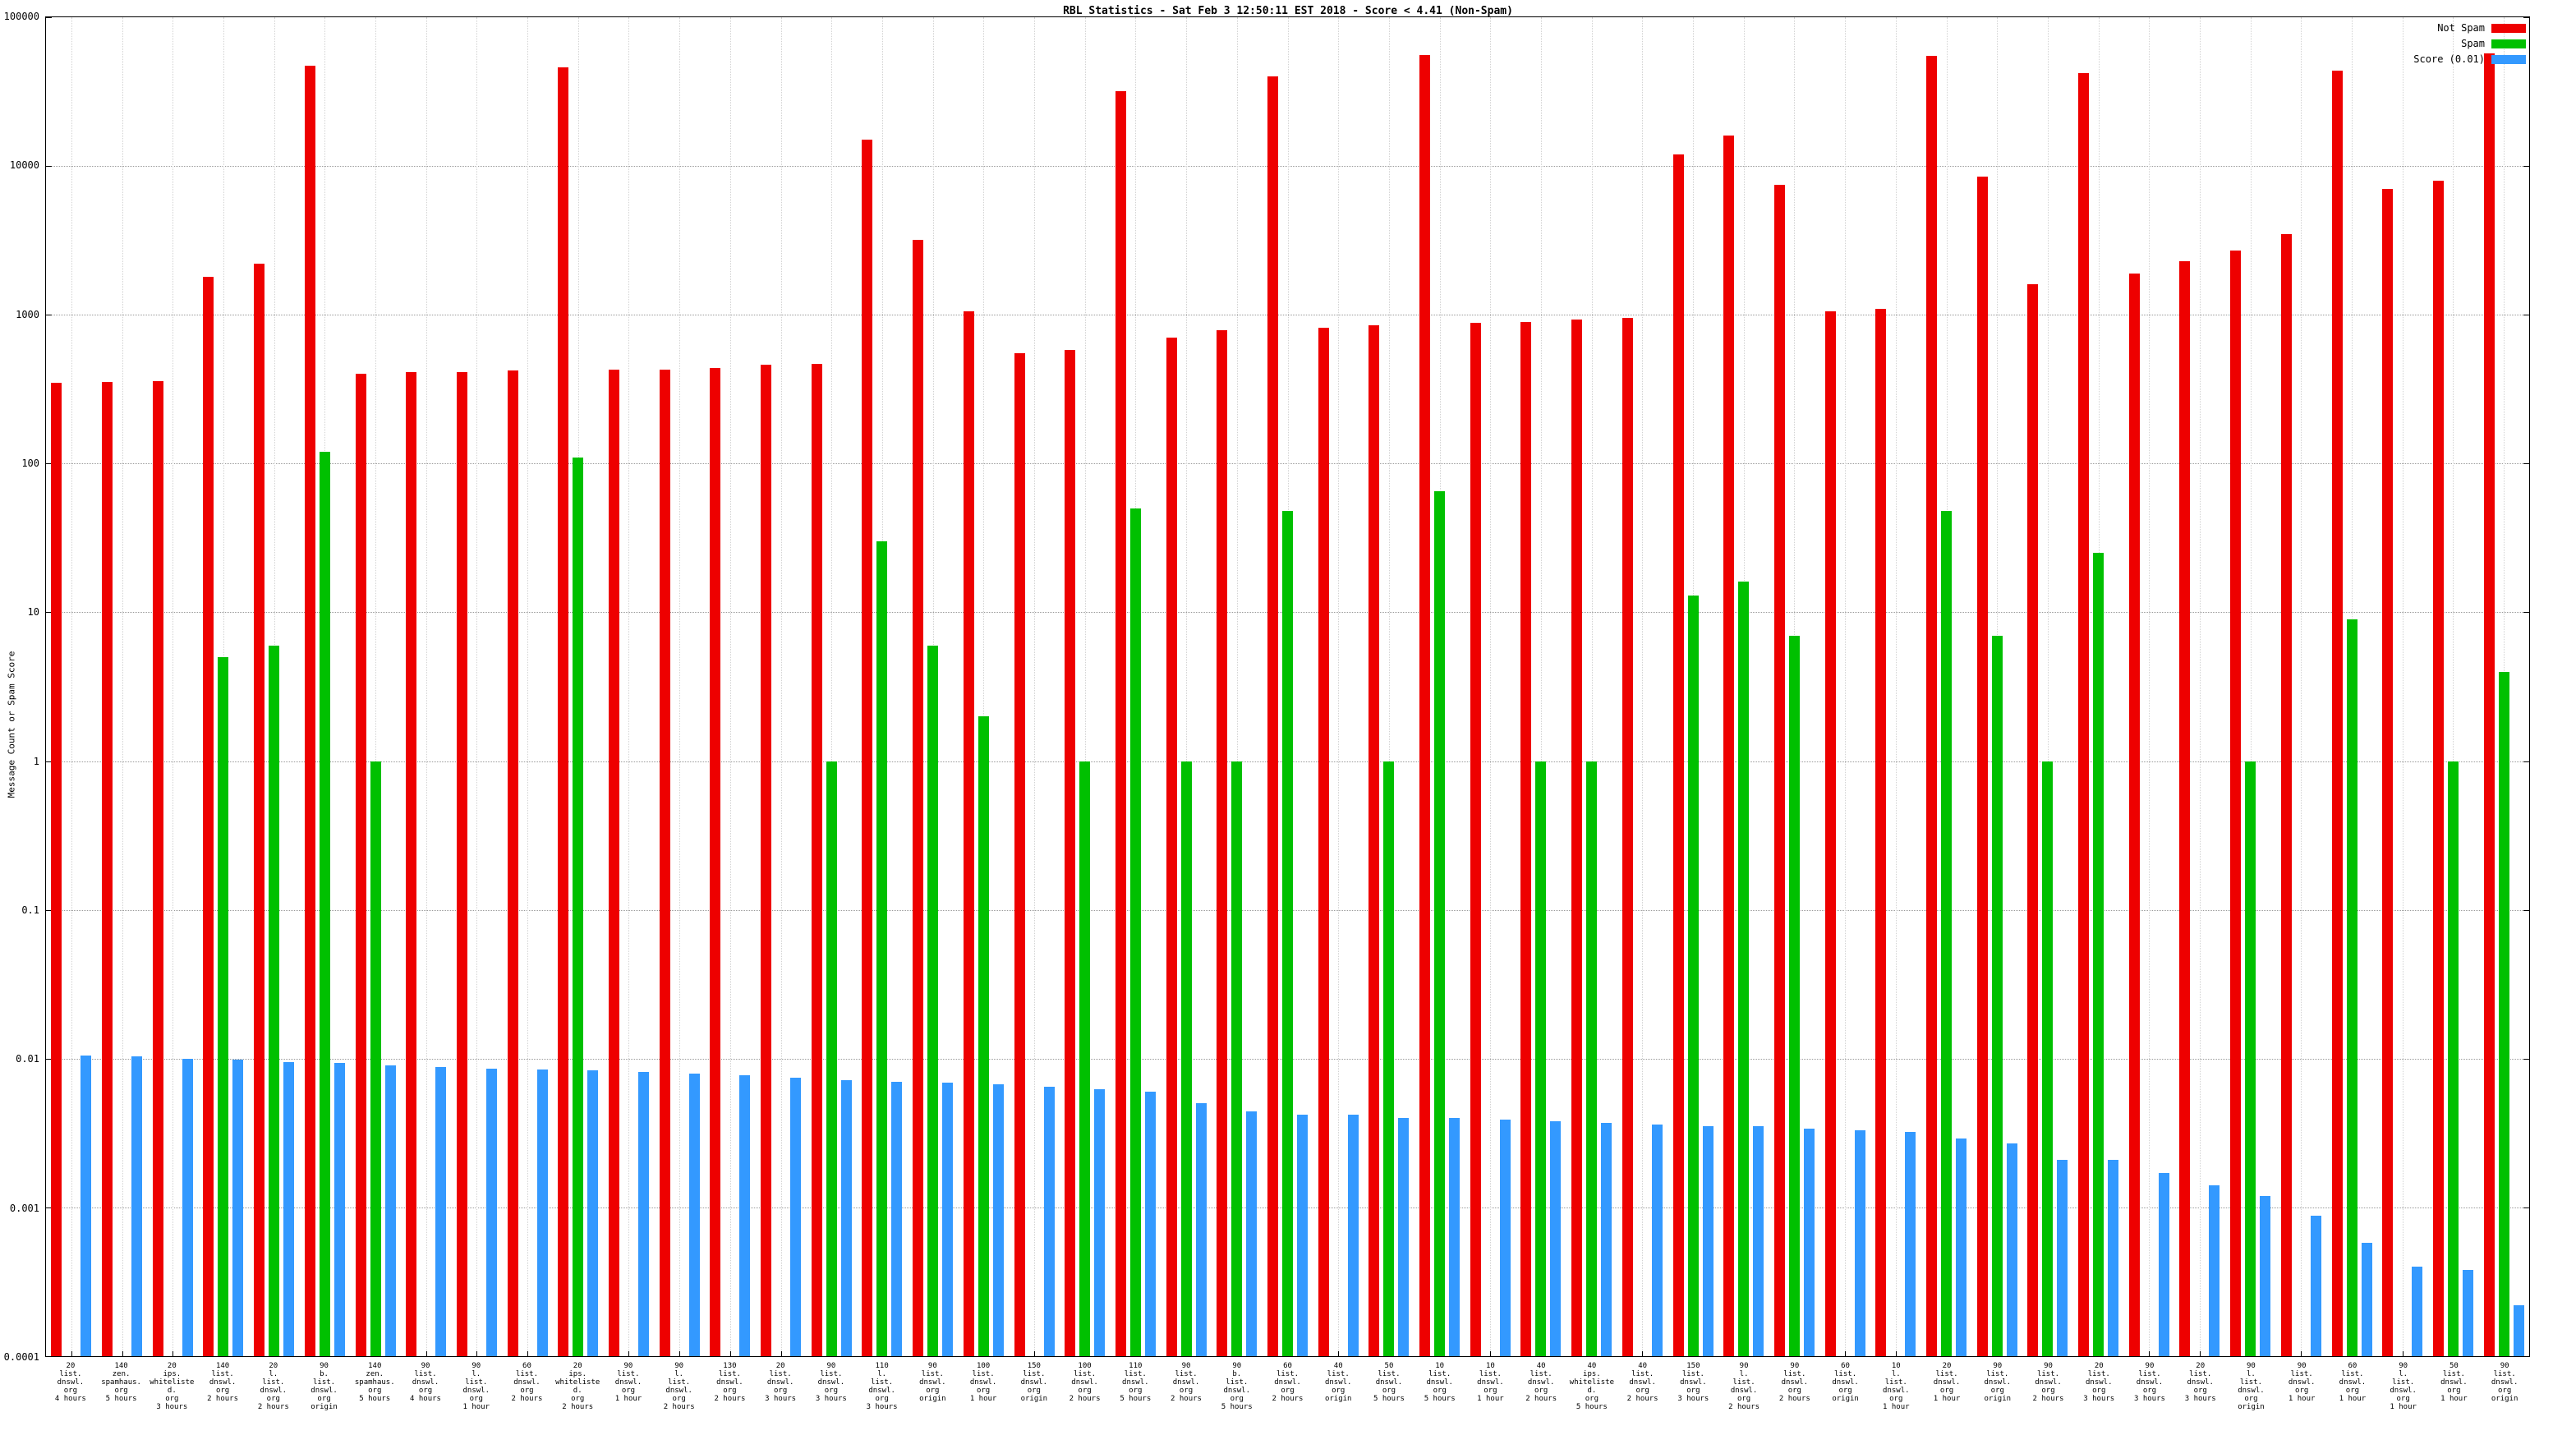 Image resolution: width=2576 pixels, height=1449 pixels. Describe the element at coordinates (983, 1382) in the screenshot. I see `x-tick-label: 100 list. dnswl. org 1 hour` at that location.